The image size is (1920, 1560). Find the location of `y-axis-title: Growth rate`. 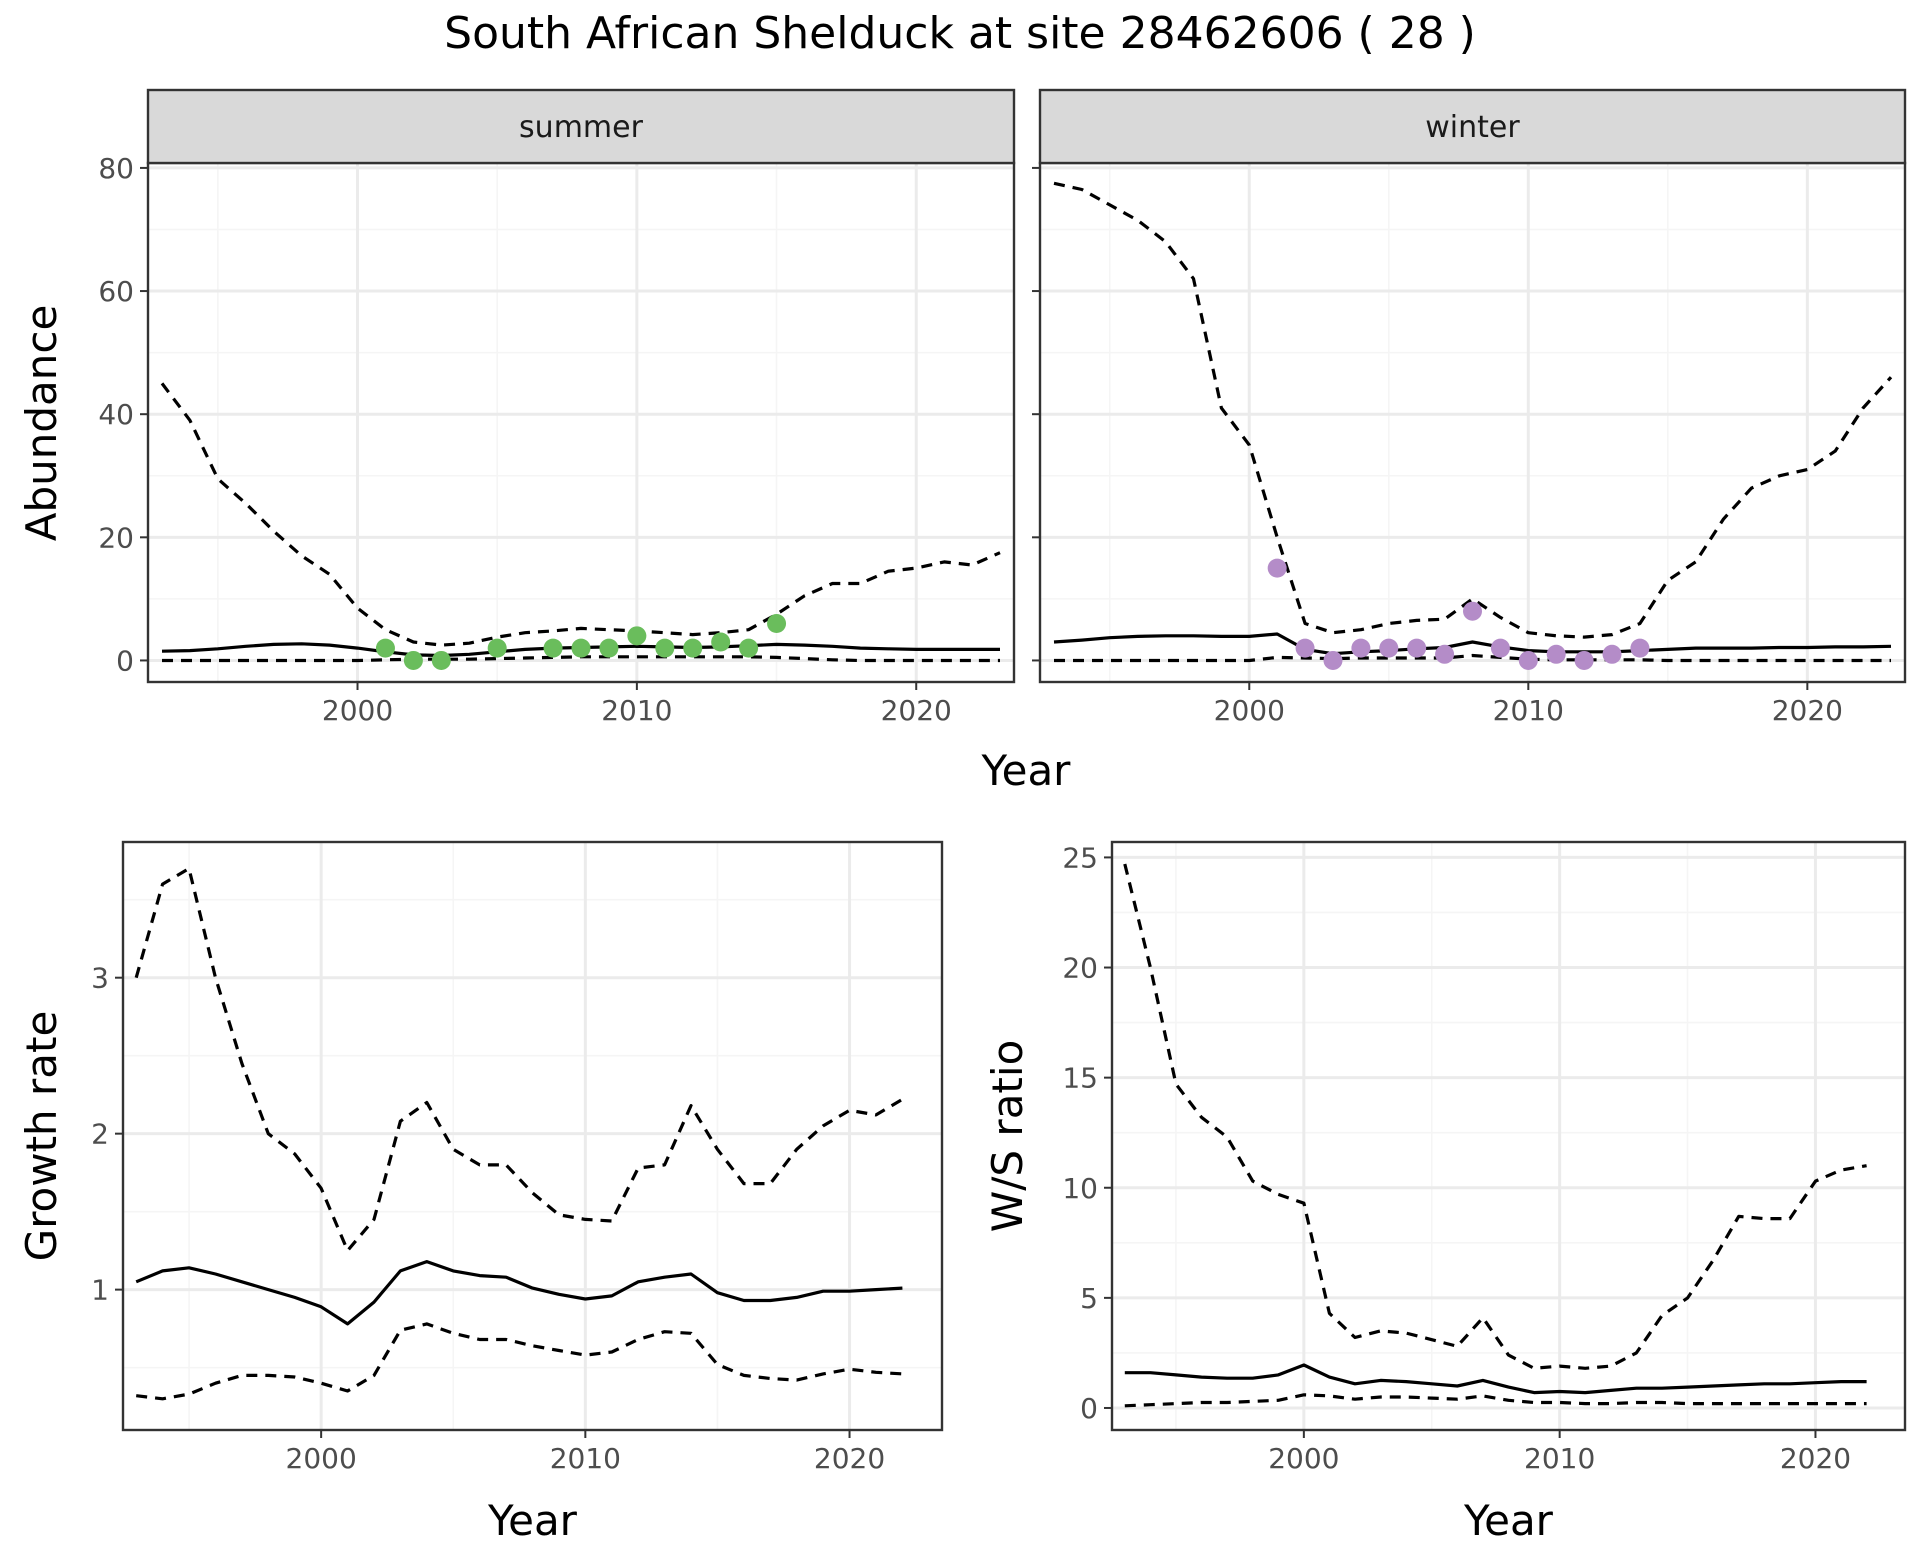

y-axis-title: Growth rate is located at coordinates (41, 1136).